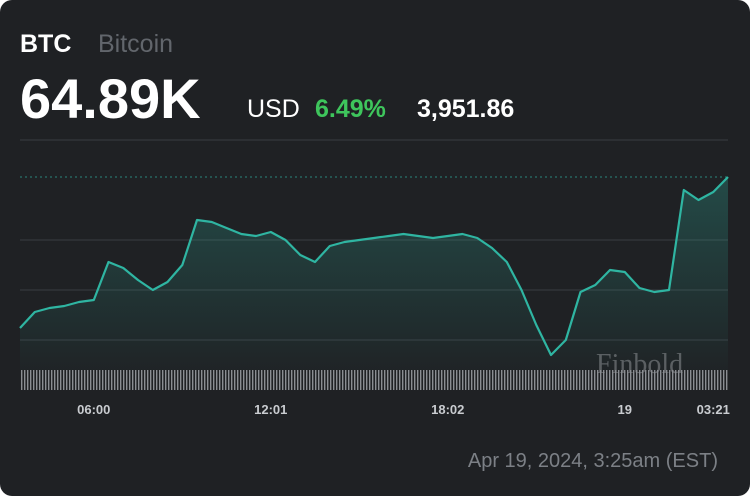 The height and width of the screenshot is (496, 750). I want to click on volume-bars, so click(374, 380).